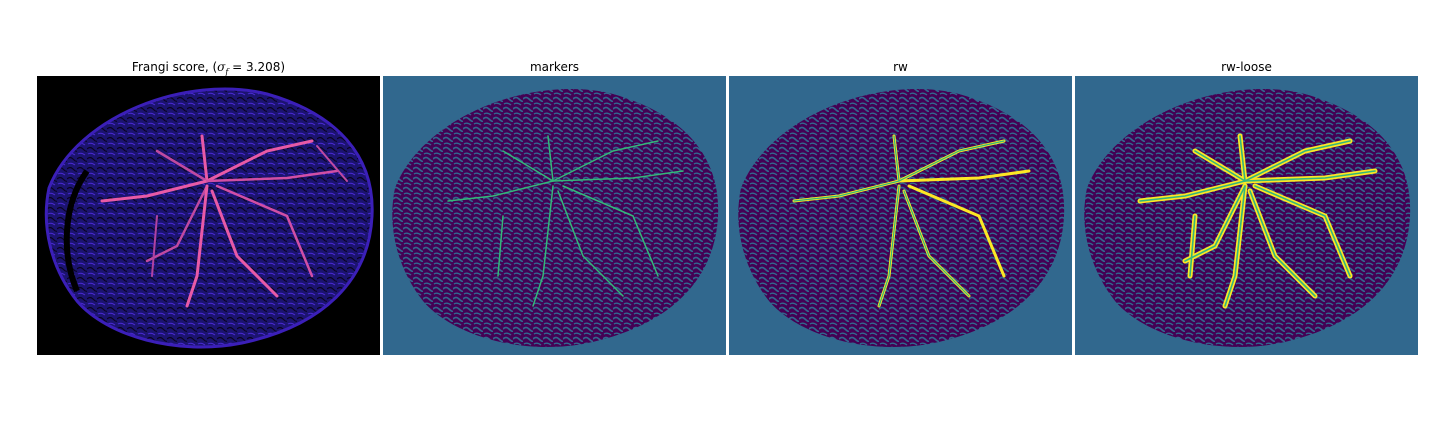 The width and height of the screenshot is (1440, 432). What do you see at coordinates (257, 67) in the screenshot?
I see `title-suffix: = 3.208)` at bounding box center [257, 67].